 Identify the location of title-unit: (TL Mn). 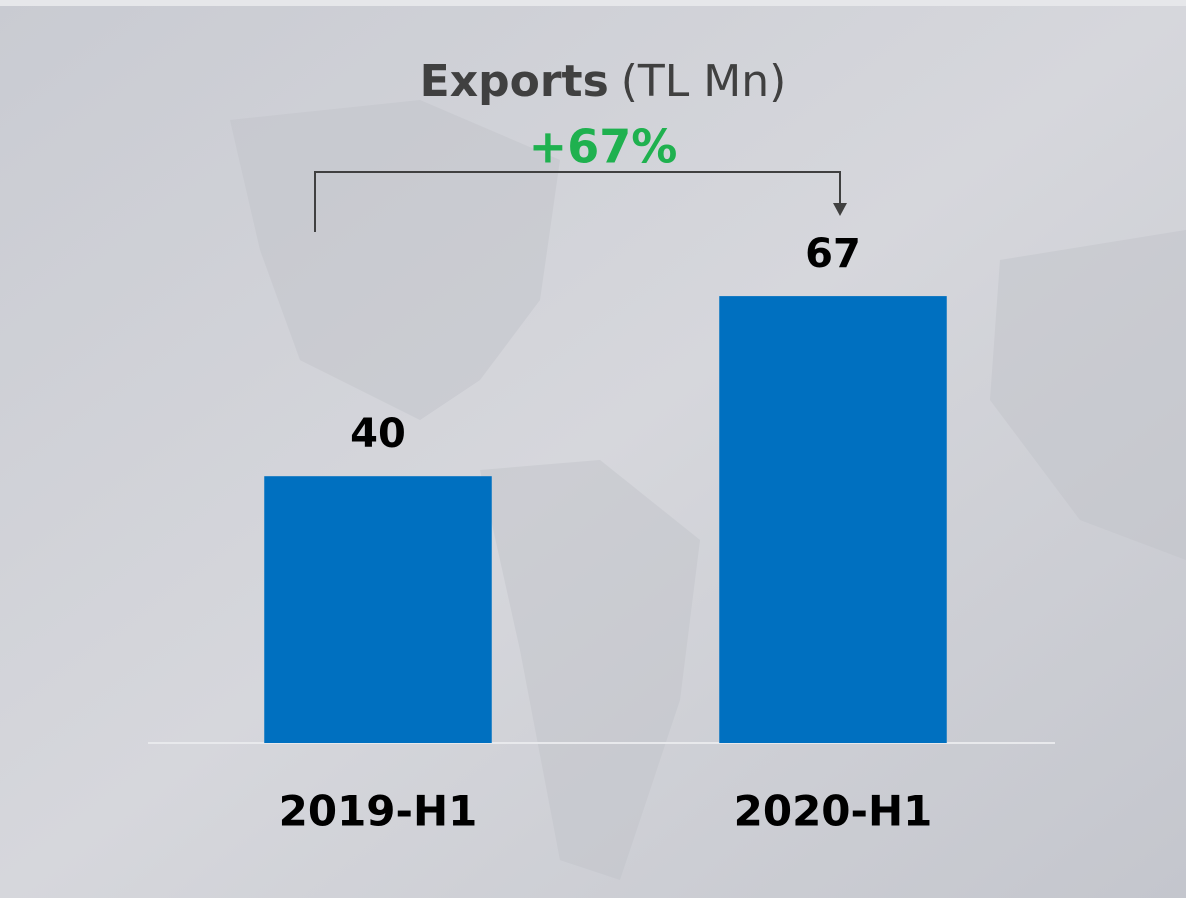
(704, 81).